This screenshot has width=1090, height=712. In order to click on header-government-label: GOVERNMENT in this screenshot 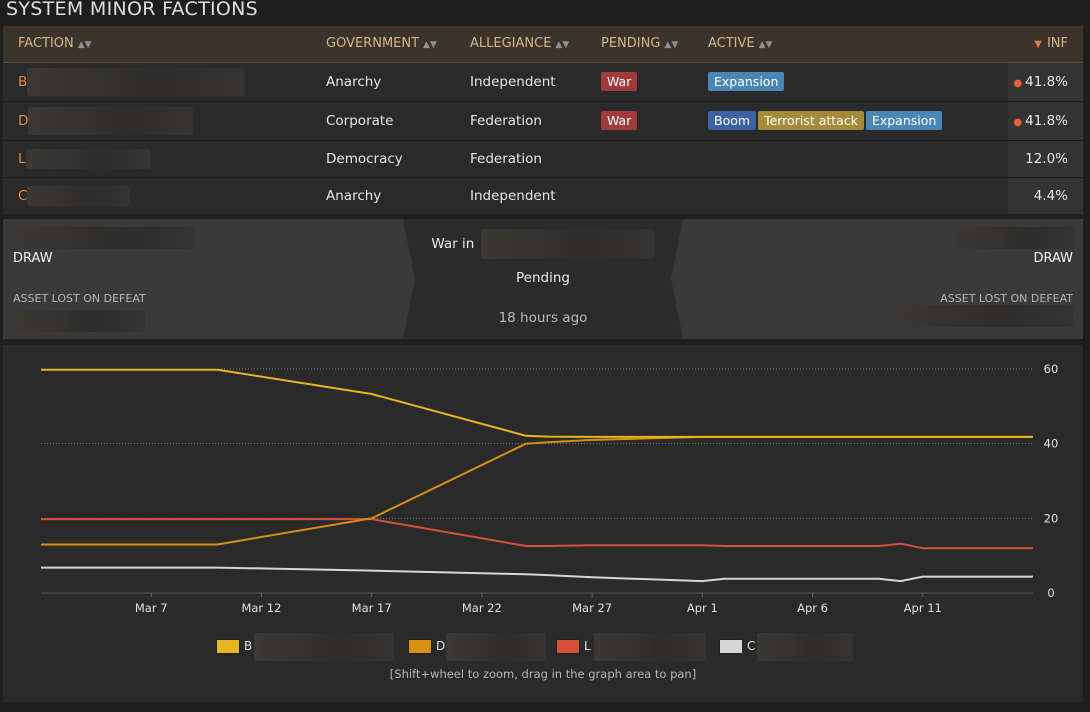, I will do `click(373, 44)`.